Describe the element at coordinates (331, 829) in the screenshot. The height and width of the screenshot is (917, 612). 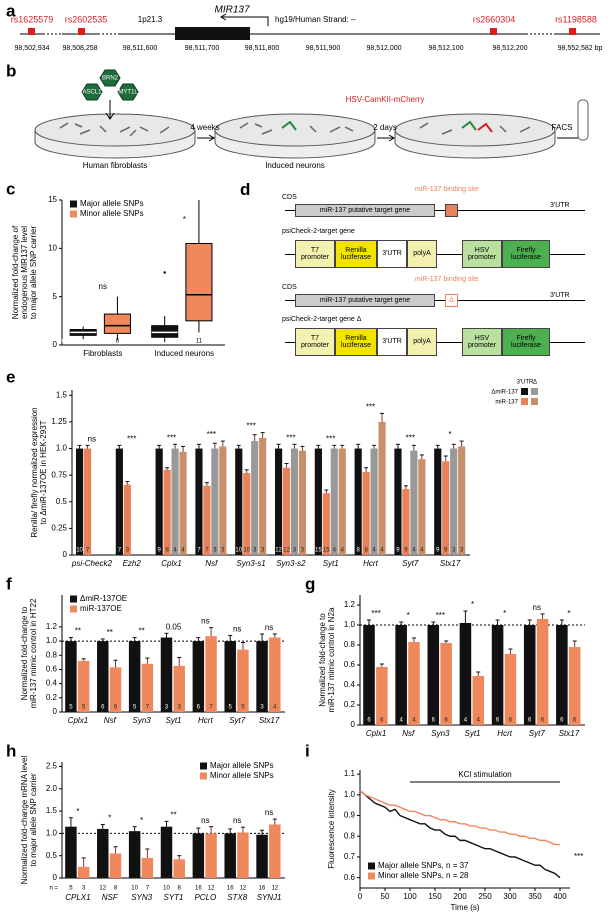
I see `y-axis-label: Fluorescence intensity` at that location.